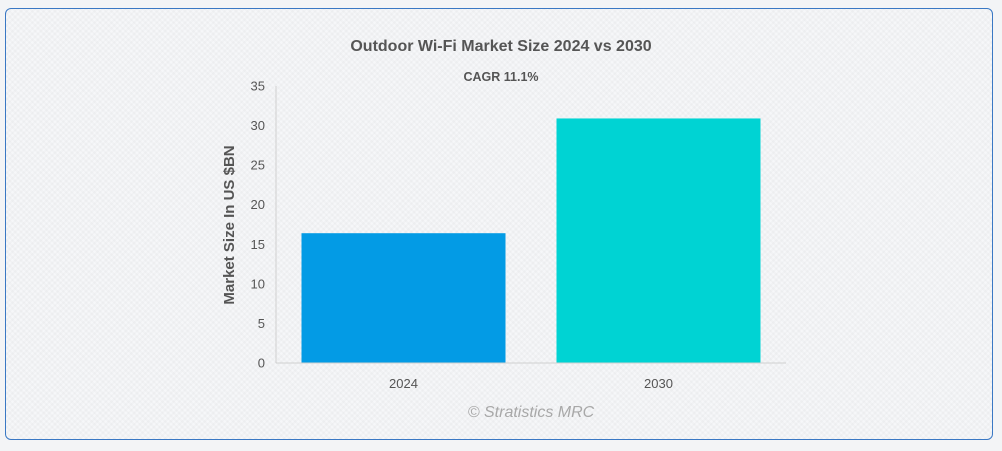 This screenshot has height=451, width=1002. What do you see at coordinates (258, 244) in the screenshot?
I see `y-tick-label: 15` at bounding box center [258, 244].